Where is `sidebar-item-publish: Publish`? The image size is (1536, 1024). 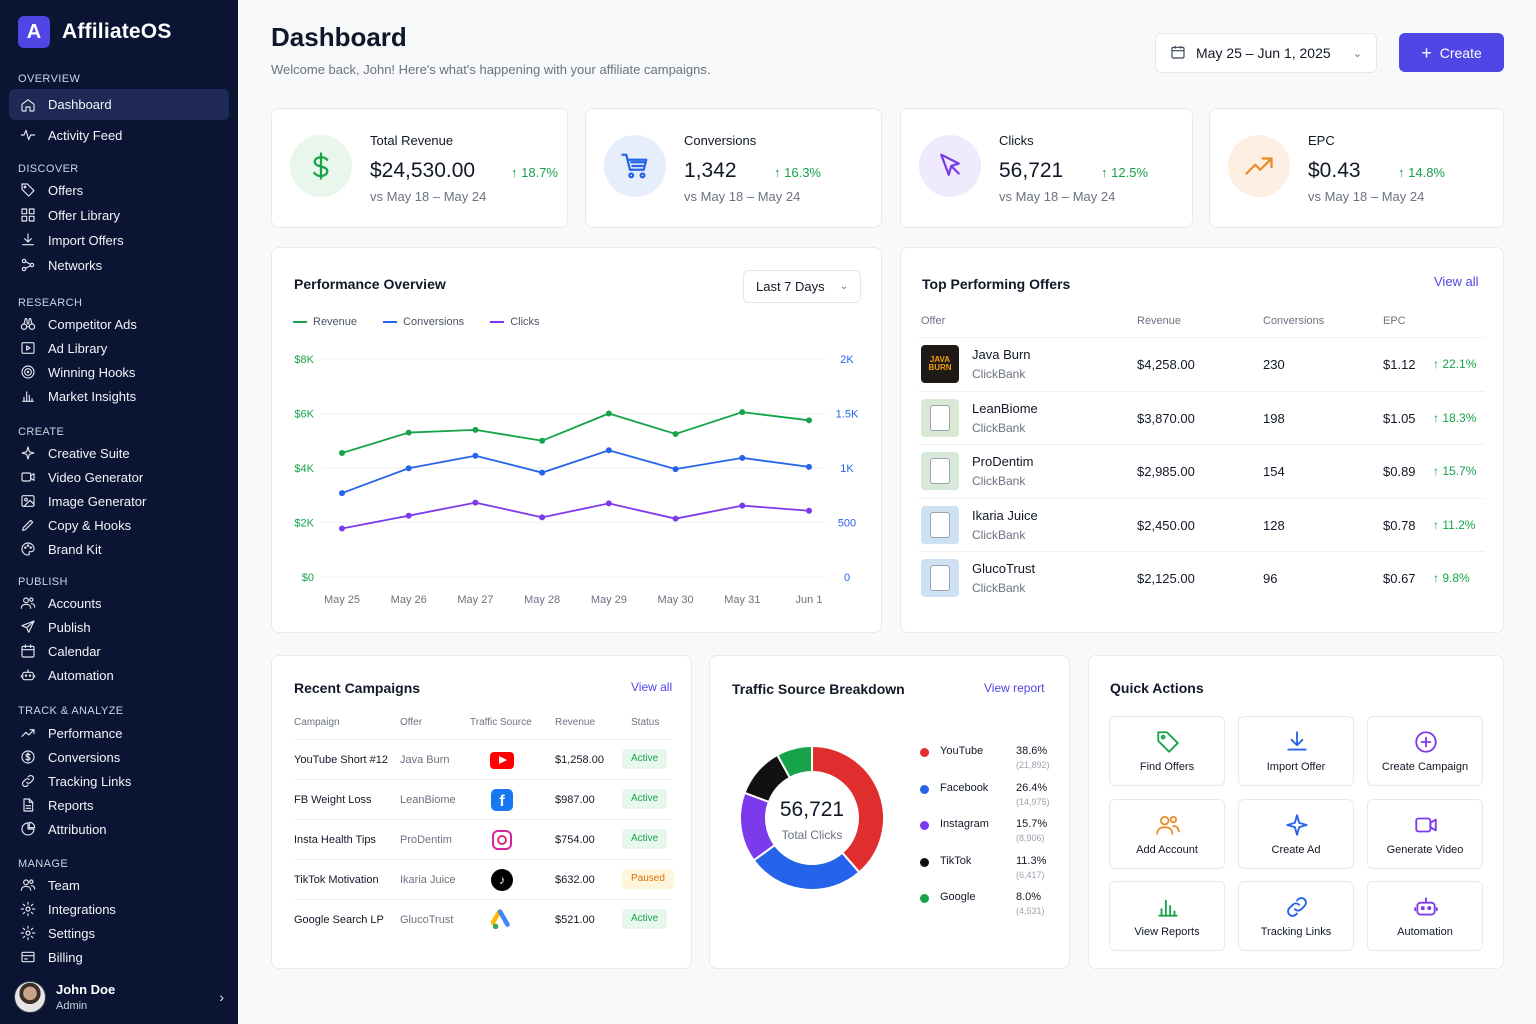 sidebar-item-publish: Publish is located at coordinates (119, 627).